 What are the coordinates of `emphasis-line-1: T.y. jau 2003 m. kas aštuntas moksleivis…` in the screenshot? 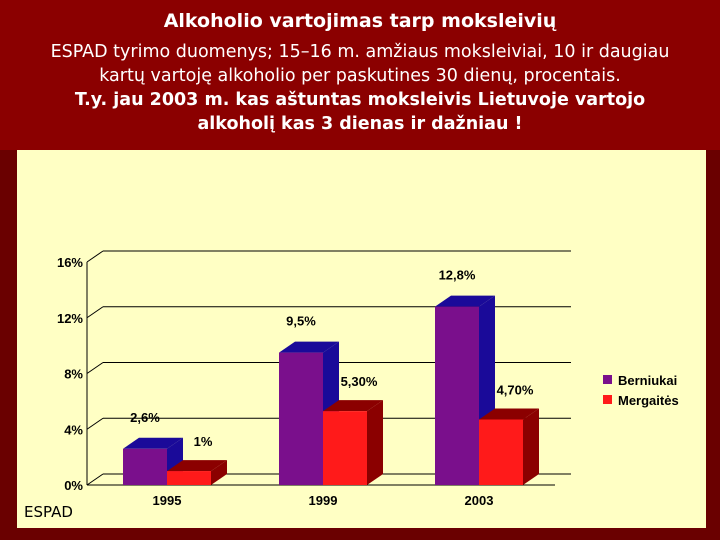 It's located at (360, 100).